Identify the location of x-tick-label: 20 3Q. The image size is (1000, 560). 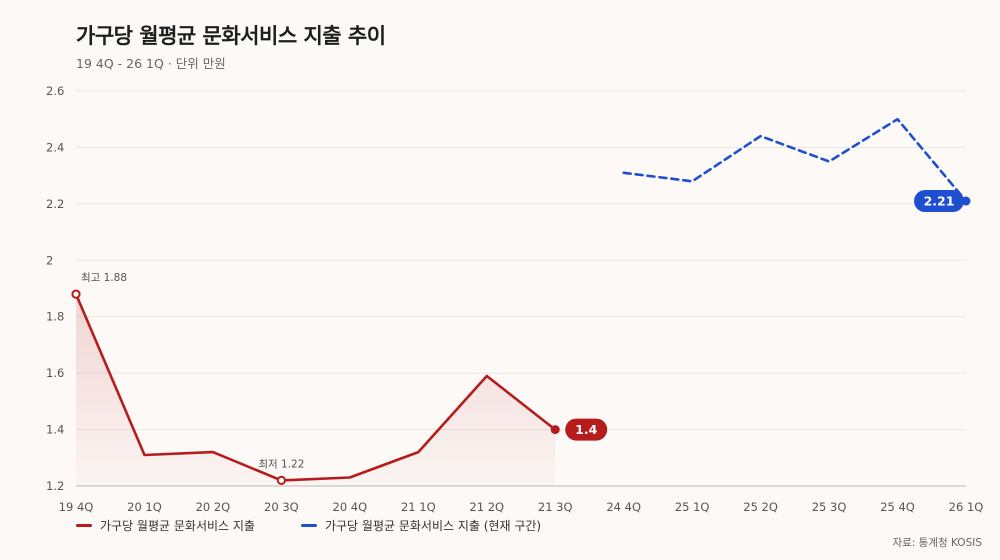
(281, 507).